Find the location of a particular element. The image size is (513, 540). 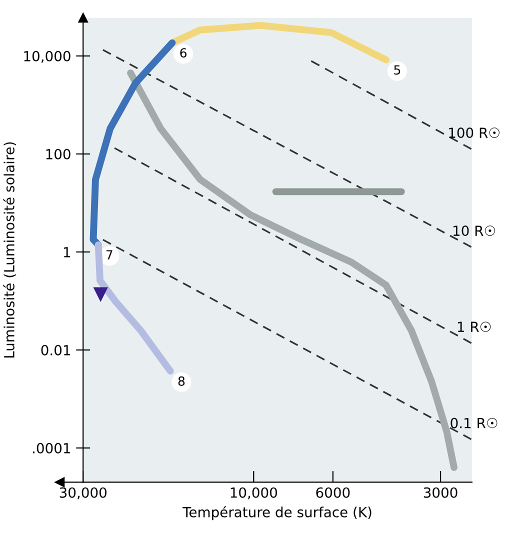

x-tick-label: 30,000 is located at coordinates (83, 493).